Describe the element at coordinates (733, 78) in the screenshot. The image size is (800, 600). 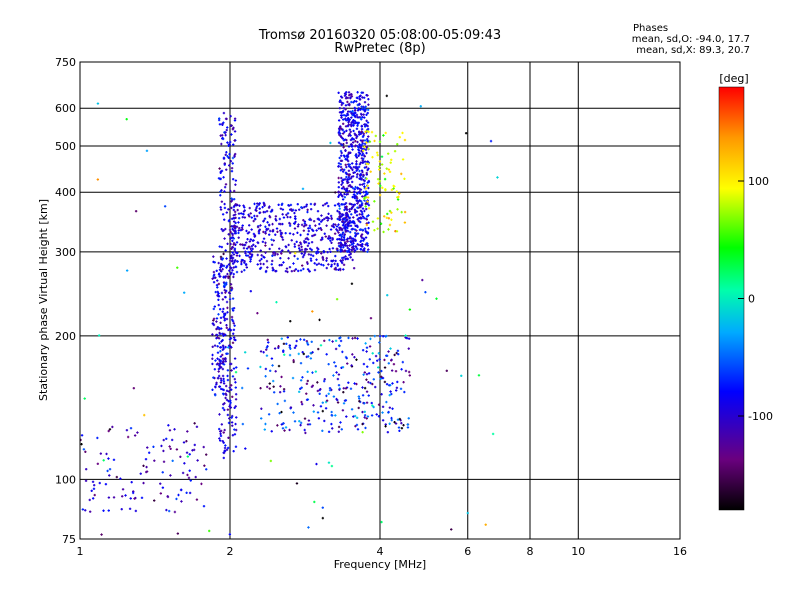
I see `colorbar-label: [deg]` at that location.